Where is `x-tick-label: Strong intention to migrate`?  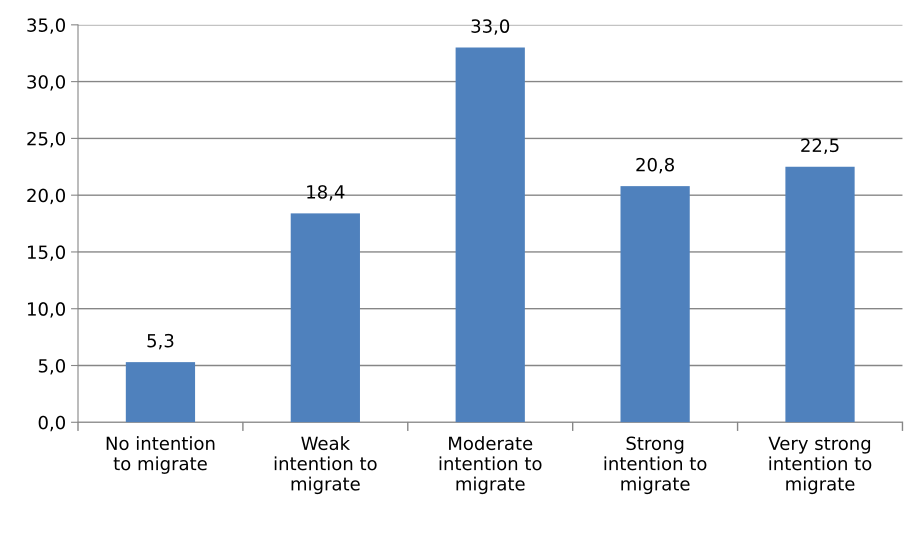
x-tick-label: Strong intention to migrate is located at coordinates (655, 465).